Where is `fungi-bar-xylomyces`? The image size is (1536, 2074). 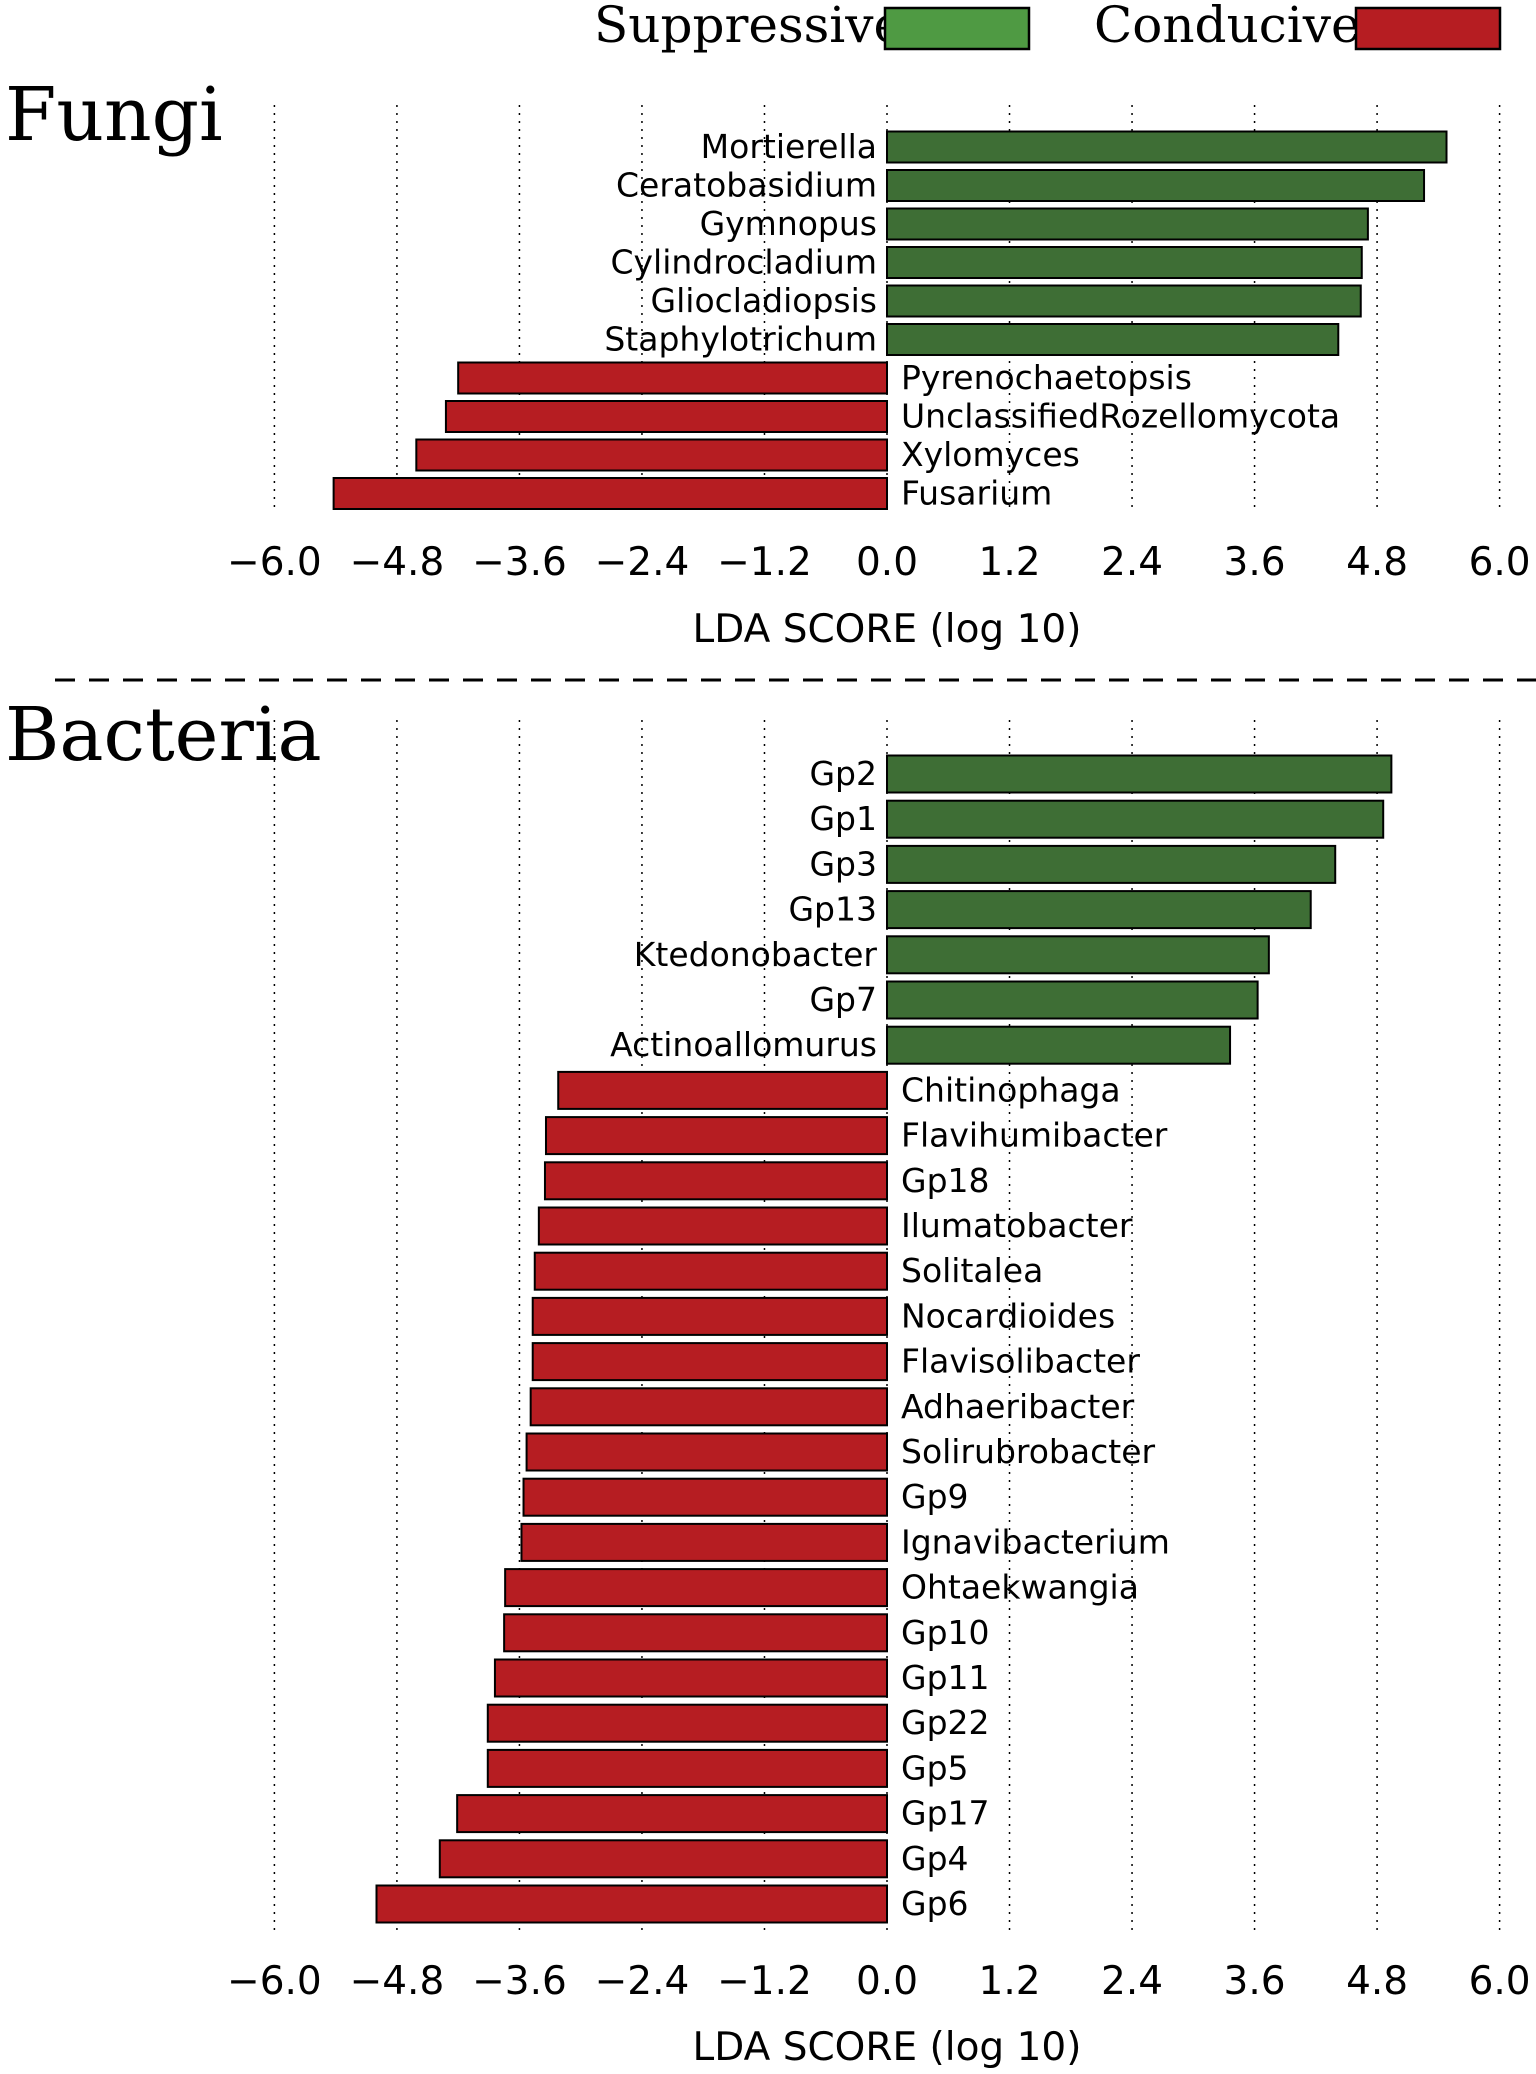
fungi-bar-xylomyces is located at coordinates (651, 455).